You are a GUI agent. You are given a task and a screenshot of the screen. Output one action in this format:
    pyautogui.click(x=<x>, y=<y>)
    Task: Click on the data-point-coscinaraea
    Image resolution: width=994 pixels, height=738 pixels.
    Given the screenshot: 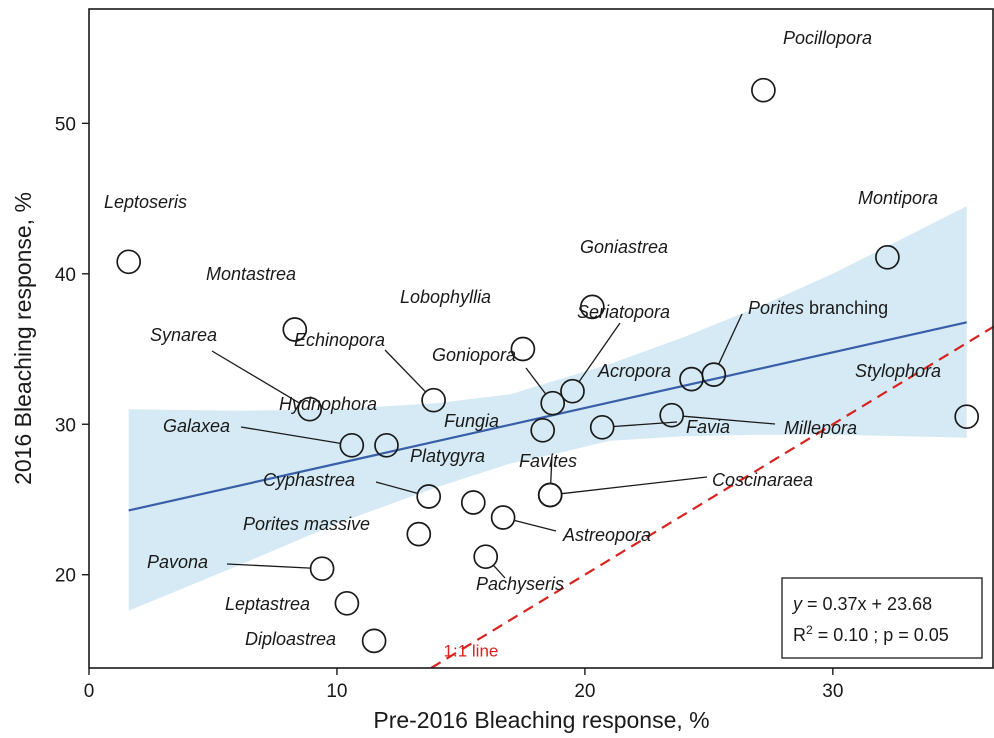 What is the action you would take?
    pyautogui.click(x=550, y=495)
    